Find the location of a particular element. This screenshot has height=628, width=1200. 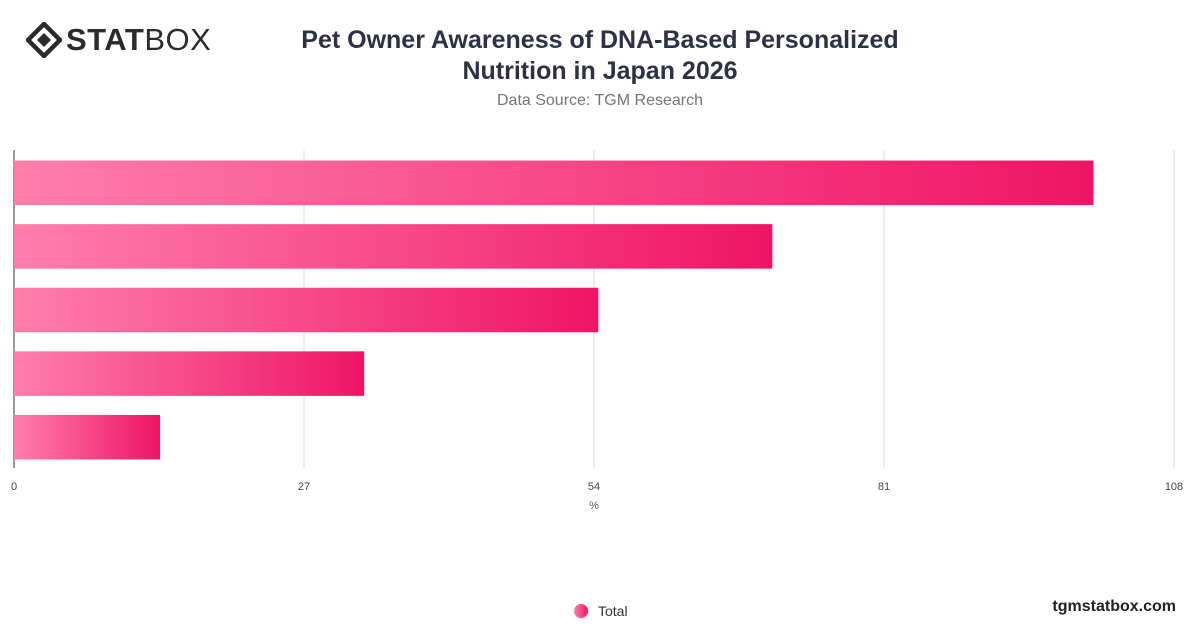

website-link: tgmstatbox.com is located at coordinates (1114, 606).